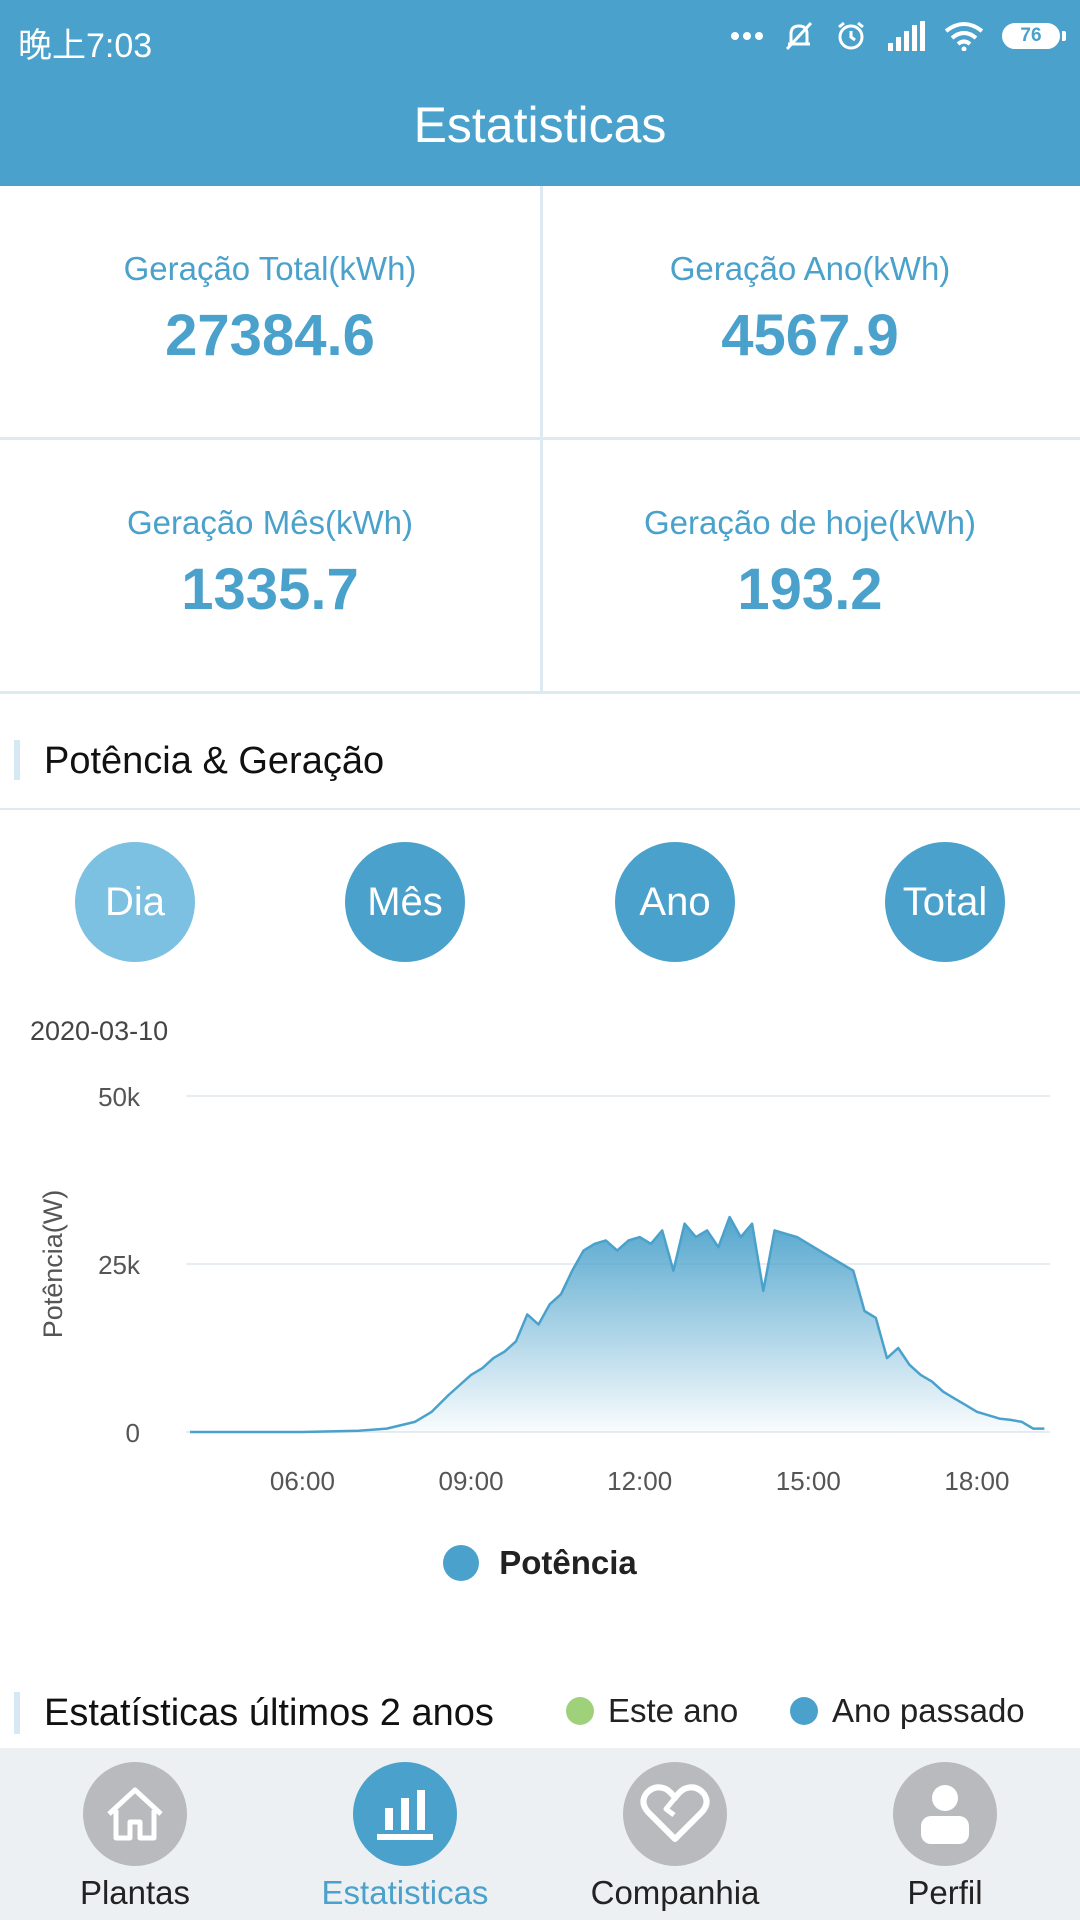  I want to click on tab-ano: Ano, so click(675, 902).